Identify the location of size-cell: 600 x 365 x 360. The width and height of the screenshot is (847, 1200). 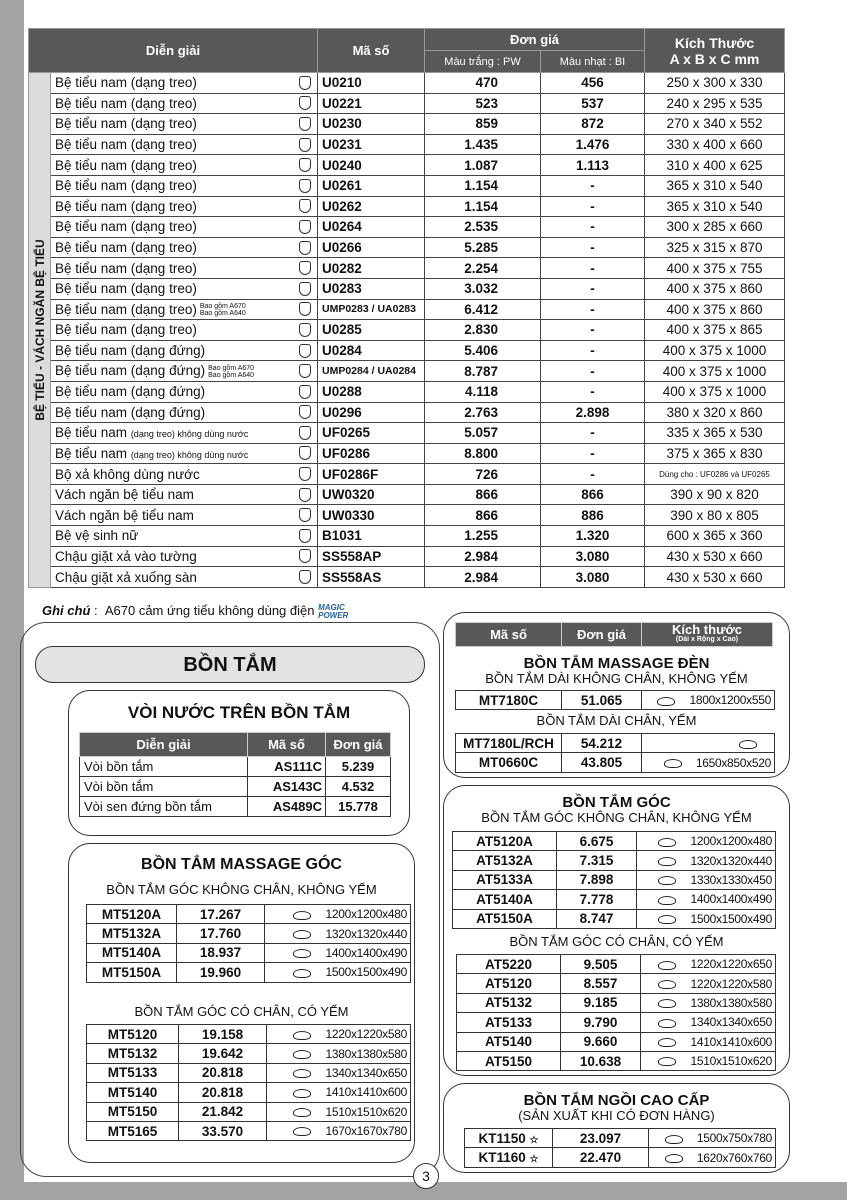
(714, 536).